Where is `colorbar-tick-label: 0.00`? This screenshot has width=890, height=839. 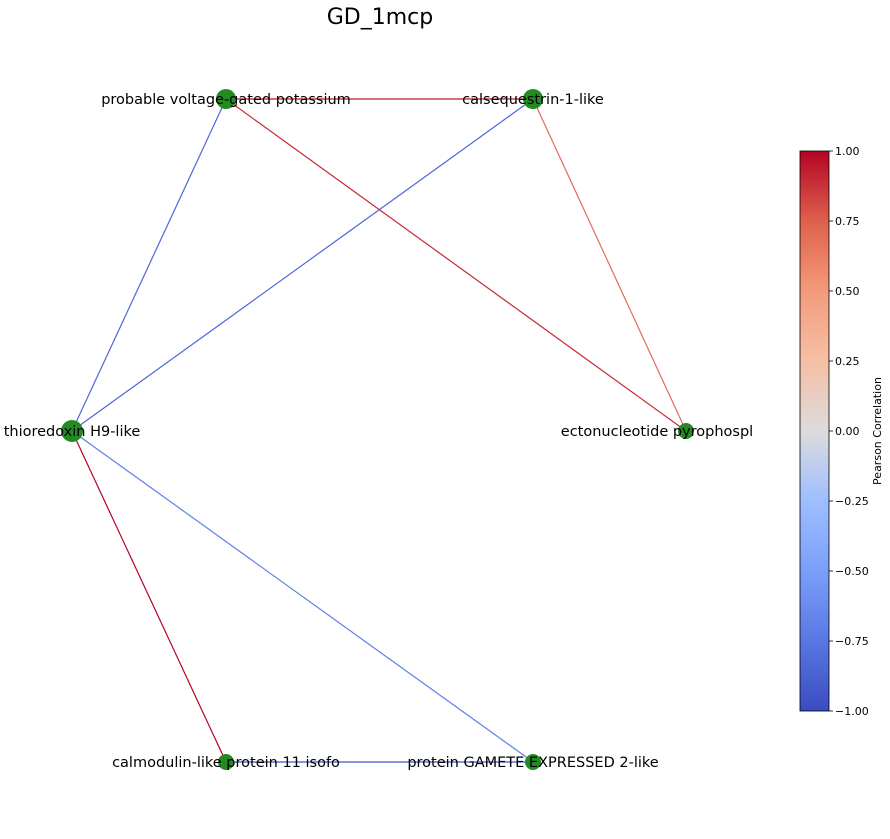 colorbar-tick-label: 0.00 is located at coordinates (847, 431).